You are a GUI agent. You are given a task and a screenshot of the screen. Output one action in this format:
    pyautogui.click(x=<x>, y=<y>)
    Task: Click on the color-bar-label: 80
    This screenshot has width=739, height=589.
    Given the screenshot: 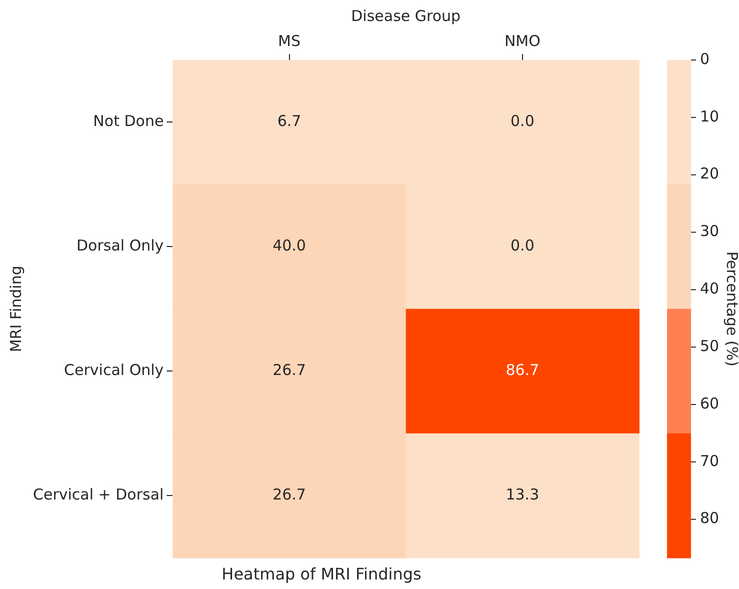 What is the action you would take?
    pyautogui.click(x=710, y=518)
    